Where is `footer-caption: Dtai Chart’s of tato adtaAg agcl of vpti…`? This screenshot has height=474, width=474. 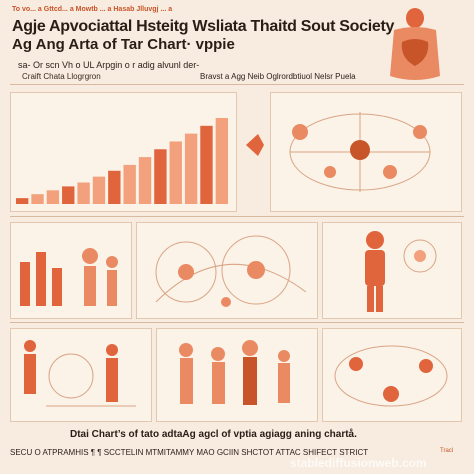
footer-caption: Dtai Chart’s of tato adtaAg agcl of vpti… is located at coordinates (213, 434).